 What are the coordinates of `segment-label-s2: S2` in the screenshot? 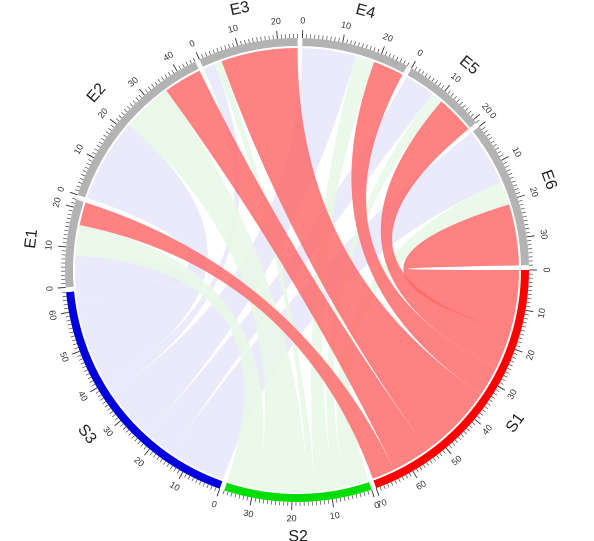 It's located at (298, 534).